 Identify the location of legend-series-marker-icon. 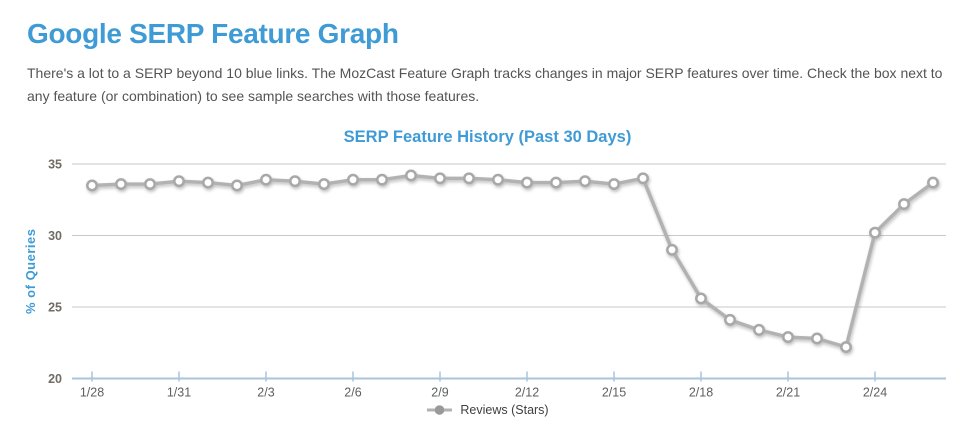
(440, 410).